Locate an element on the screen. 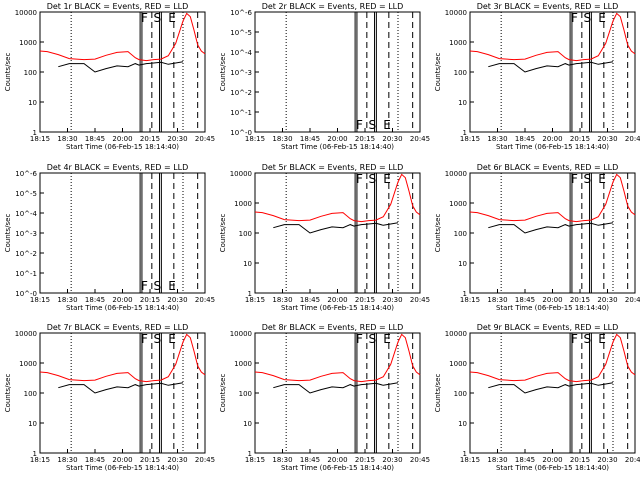 The image size is (640, 480). y-tick-label: 10^-2 is located at coordinates (241, 93).